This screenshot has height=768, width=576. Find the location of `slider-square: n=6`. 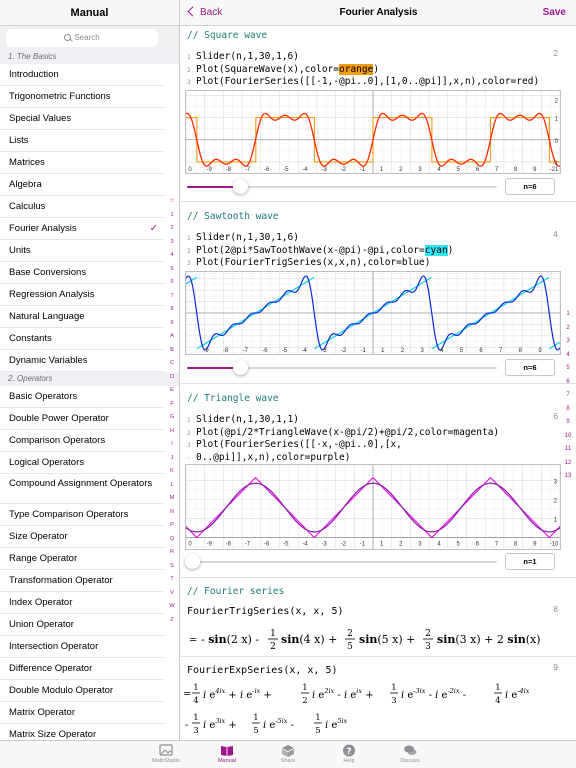

slider-square: n=6 is located at coordinates (373, 187).